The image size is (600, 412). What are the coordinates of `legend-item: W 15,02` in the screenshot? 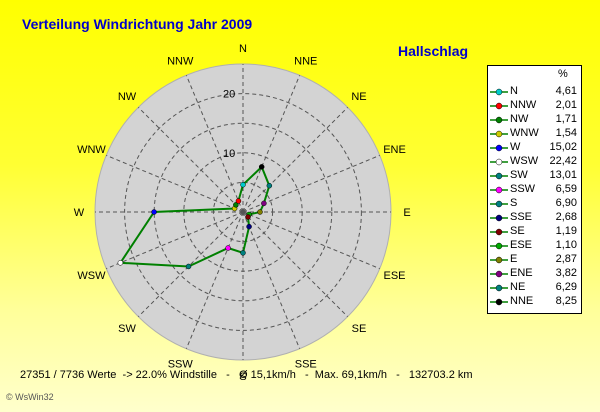 It's located at (534, 148).